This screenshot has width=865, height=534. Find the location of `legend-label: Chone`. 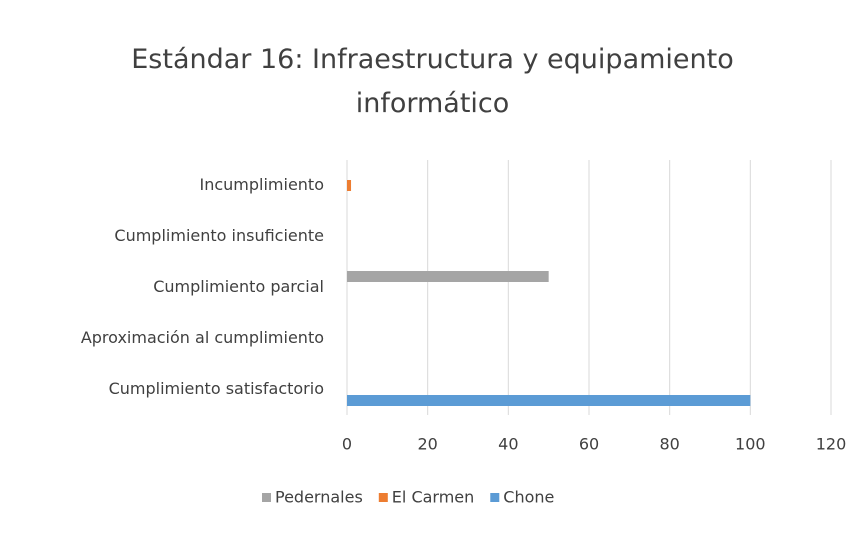

legend-label: Chone is located at coordinates (528, 497).